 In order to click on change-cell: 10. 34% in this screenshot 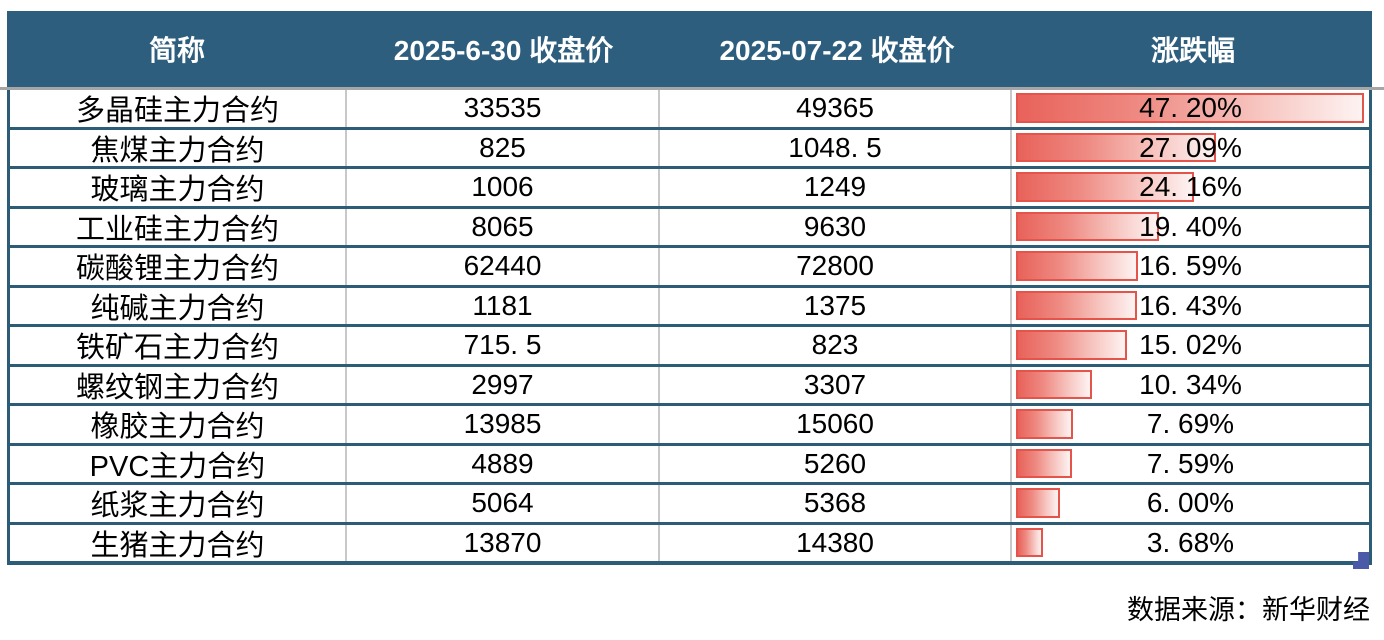, I will do `click(1190, 385)`.